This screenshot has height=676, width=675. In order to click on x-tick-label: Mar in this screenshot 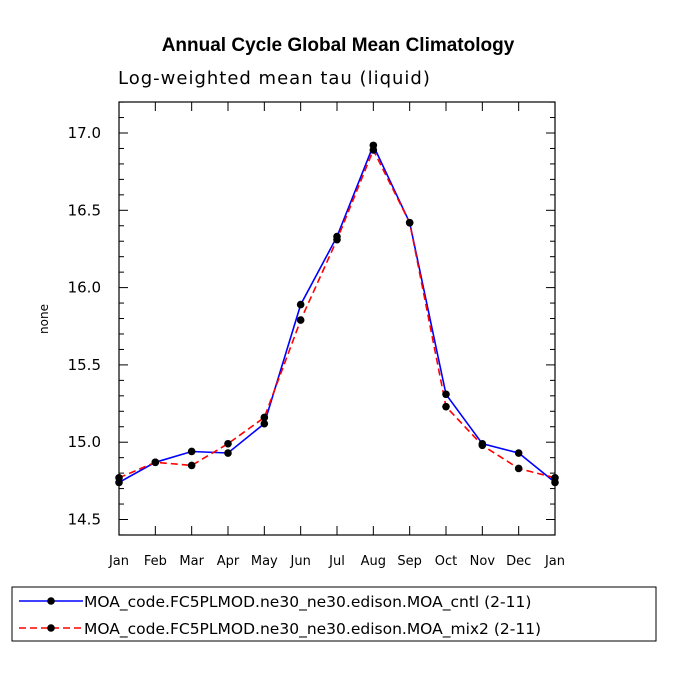, I will do `click(191, 561)`.